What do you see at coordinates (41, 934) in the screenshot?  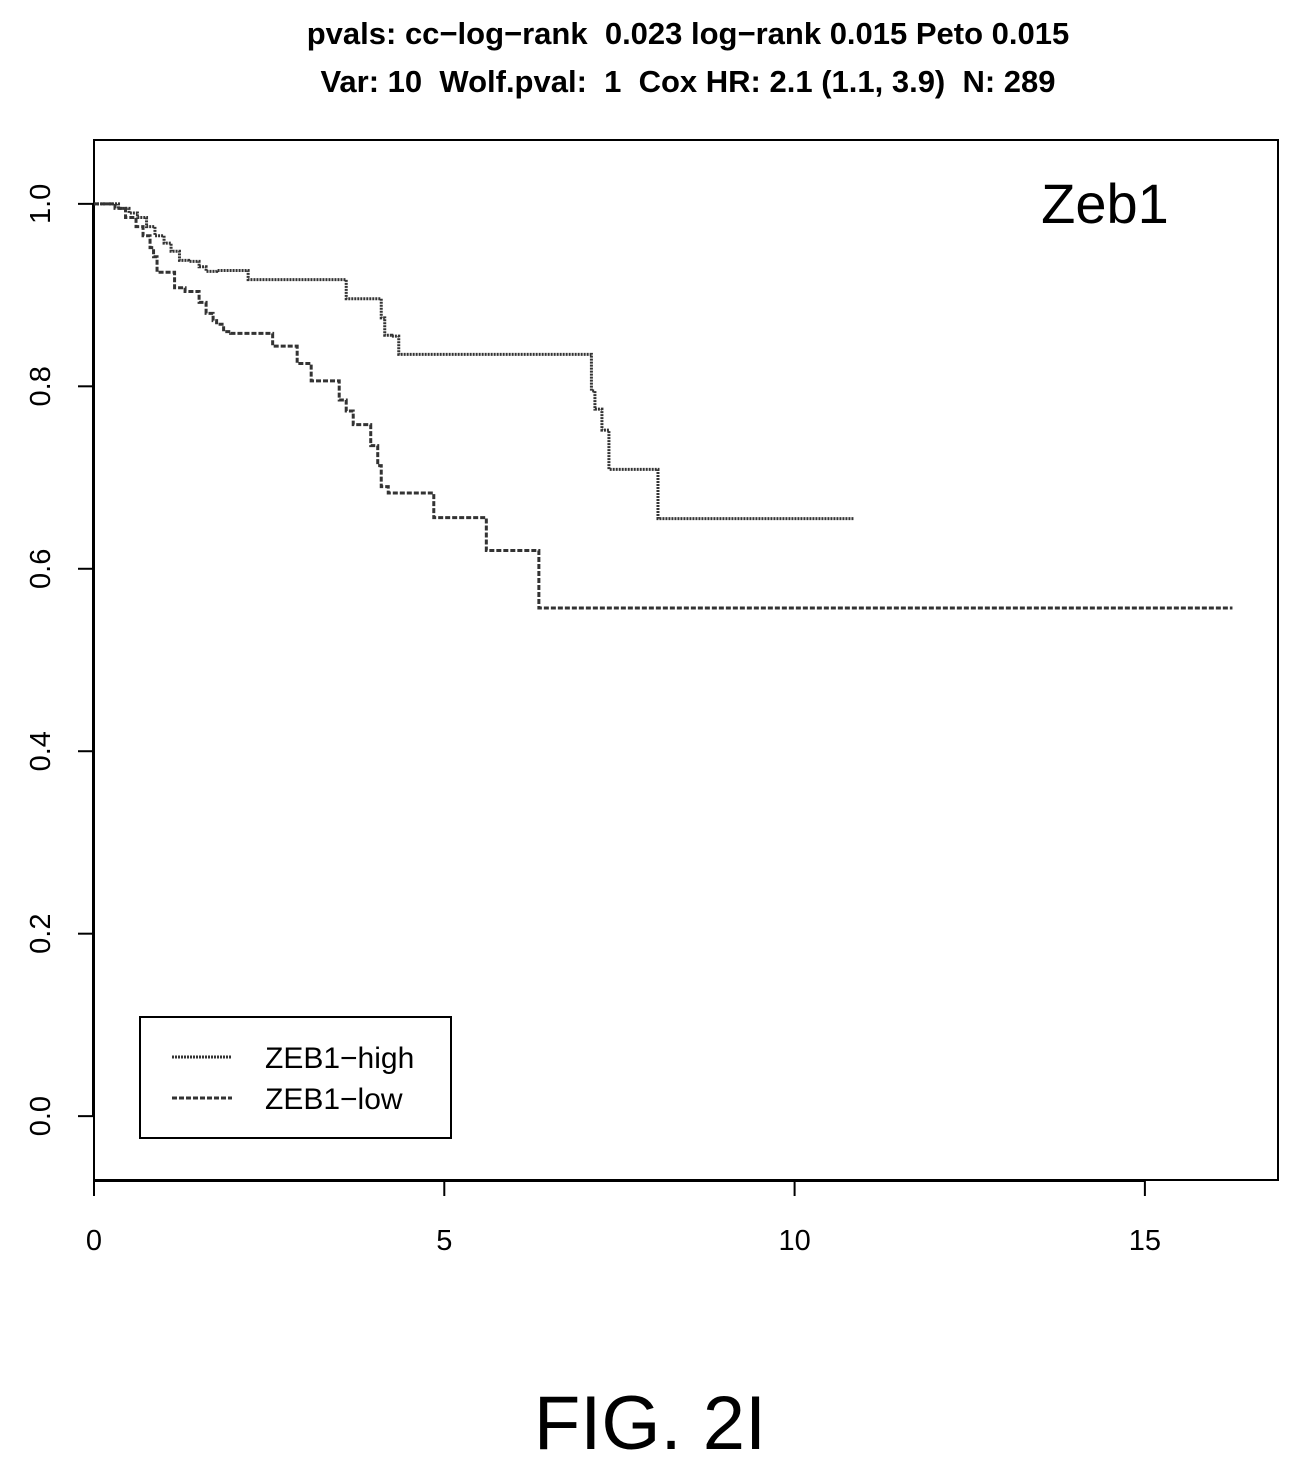 I see `y-tick-label: 0.2` at bounding box center [41, 934].